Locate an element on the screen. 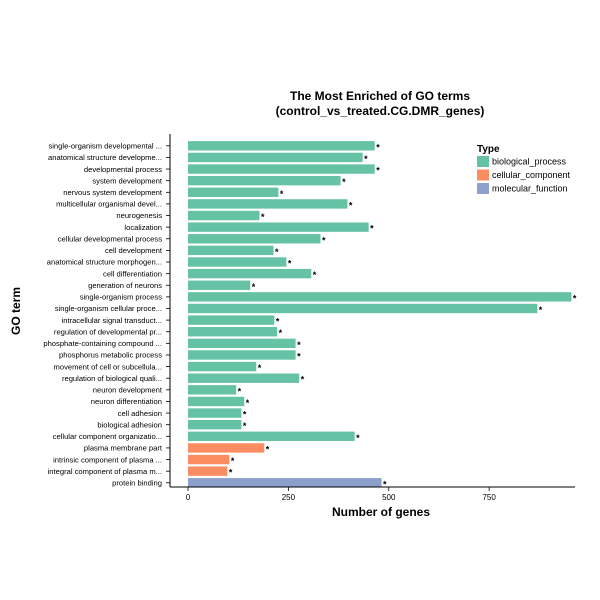 Image resolution: width=600 pixels, height=600 pixels. category-label: cellular developmental process is located at coordinates (110, 238).